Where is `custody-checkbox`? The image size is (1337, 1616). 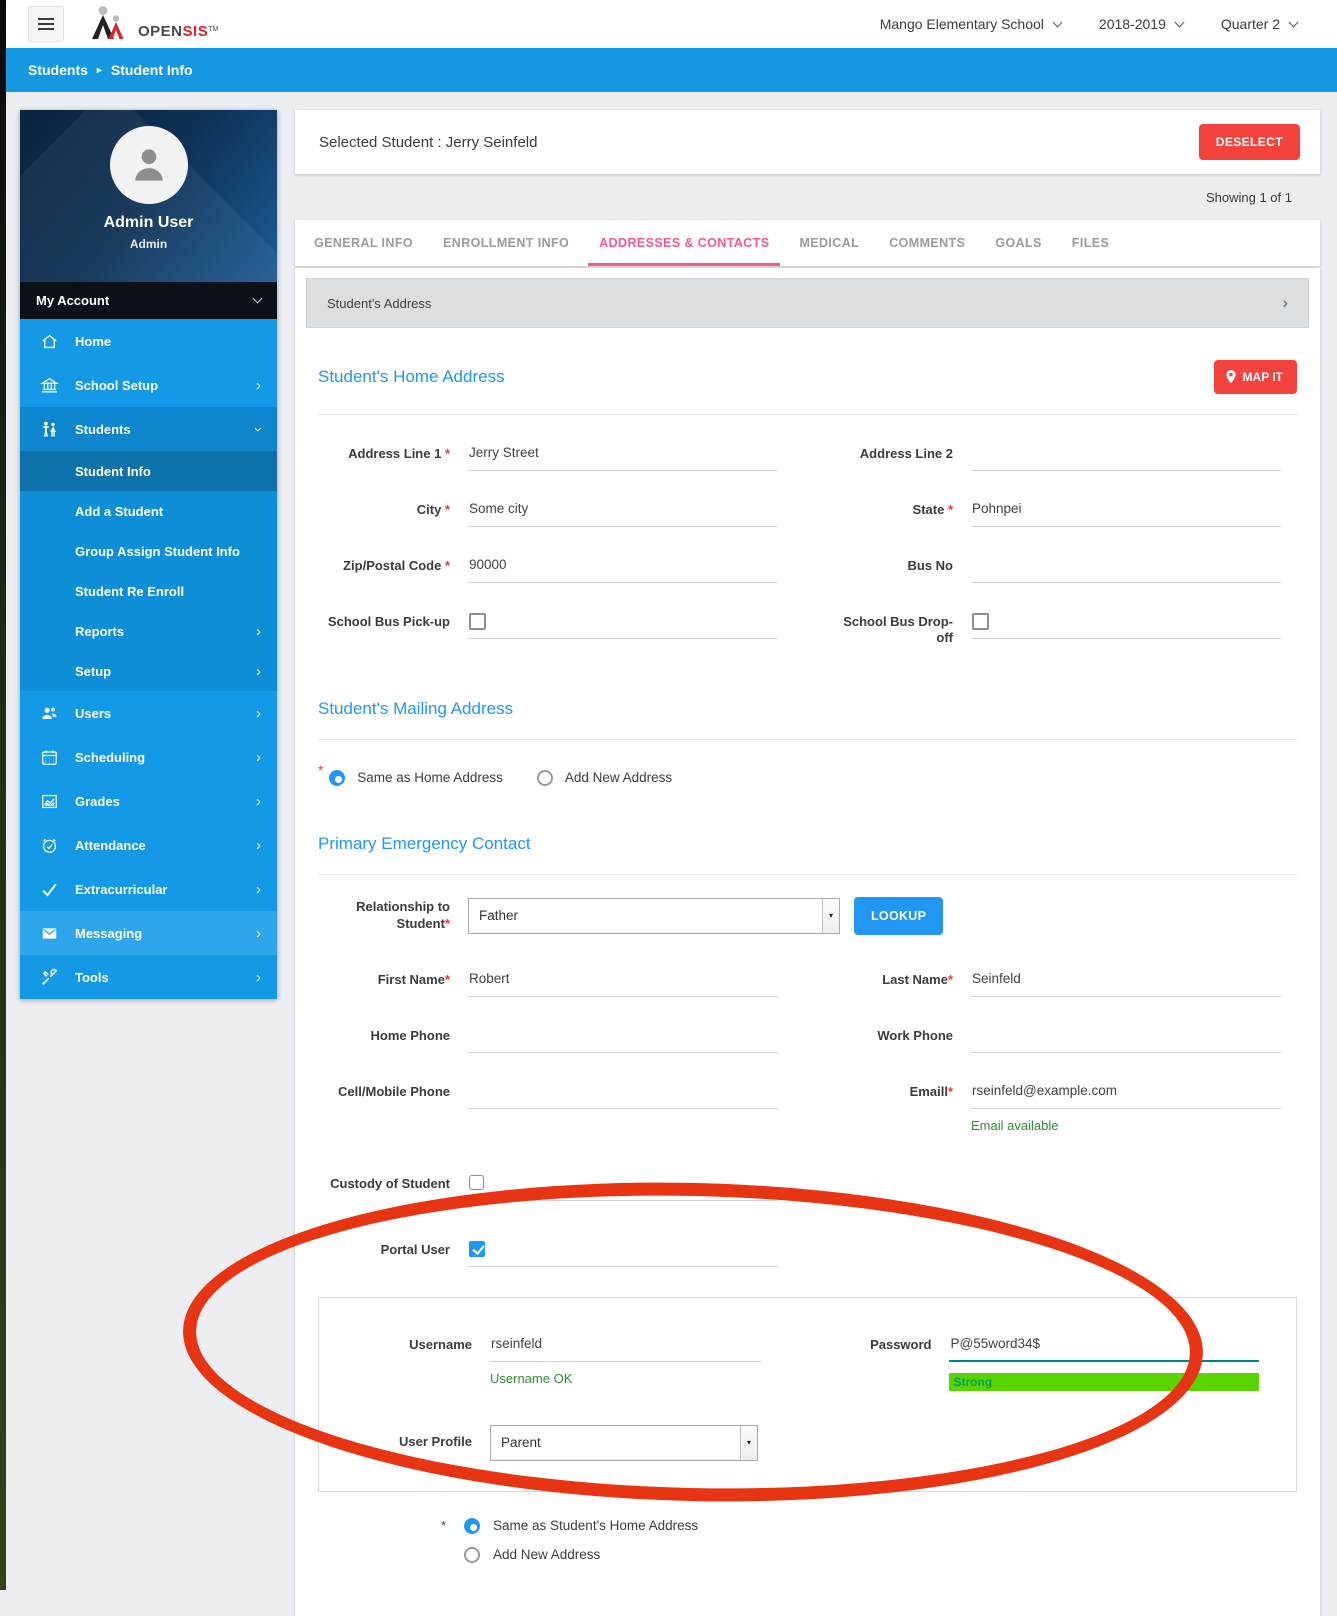 custody-checkbox is located at coordinates (476, 1183).